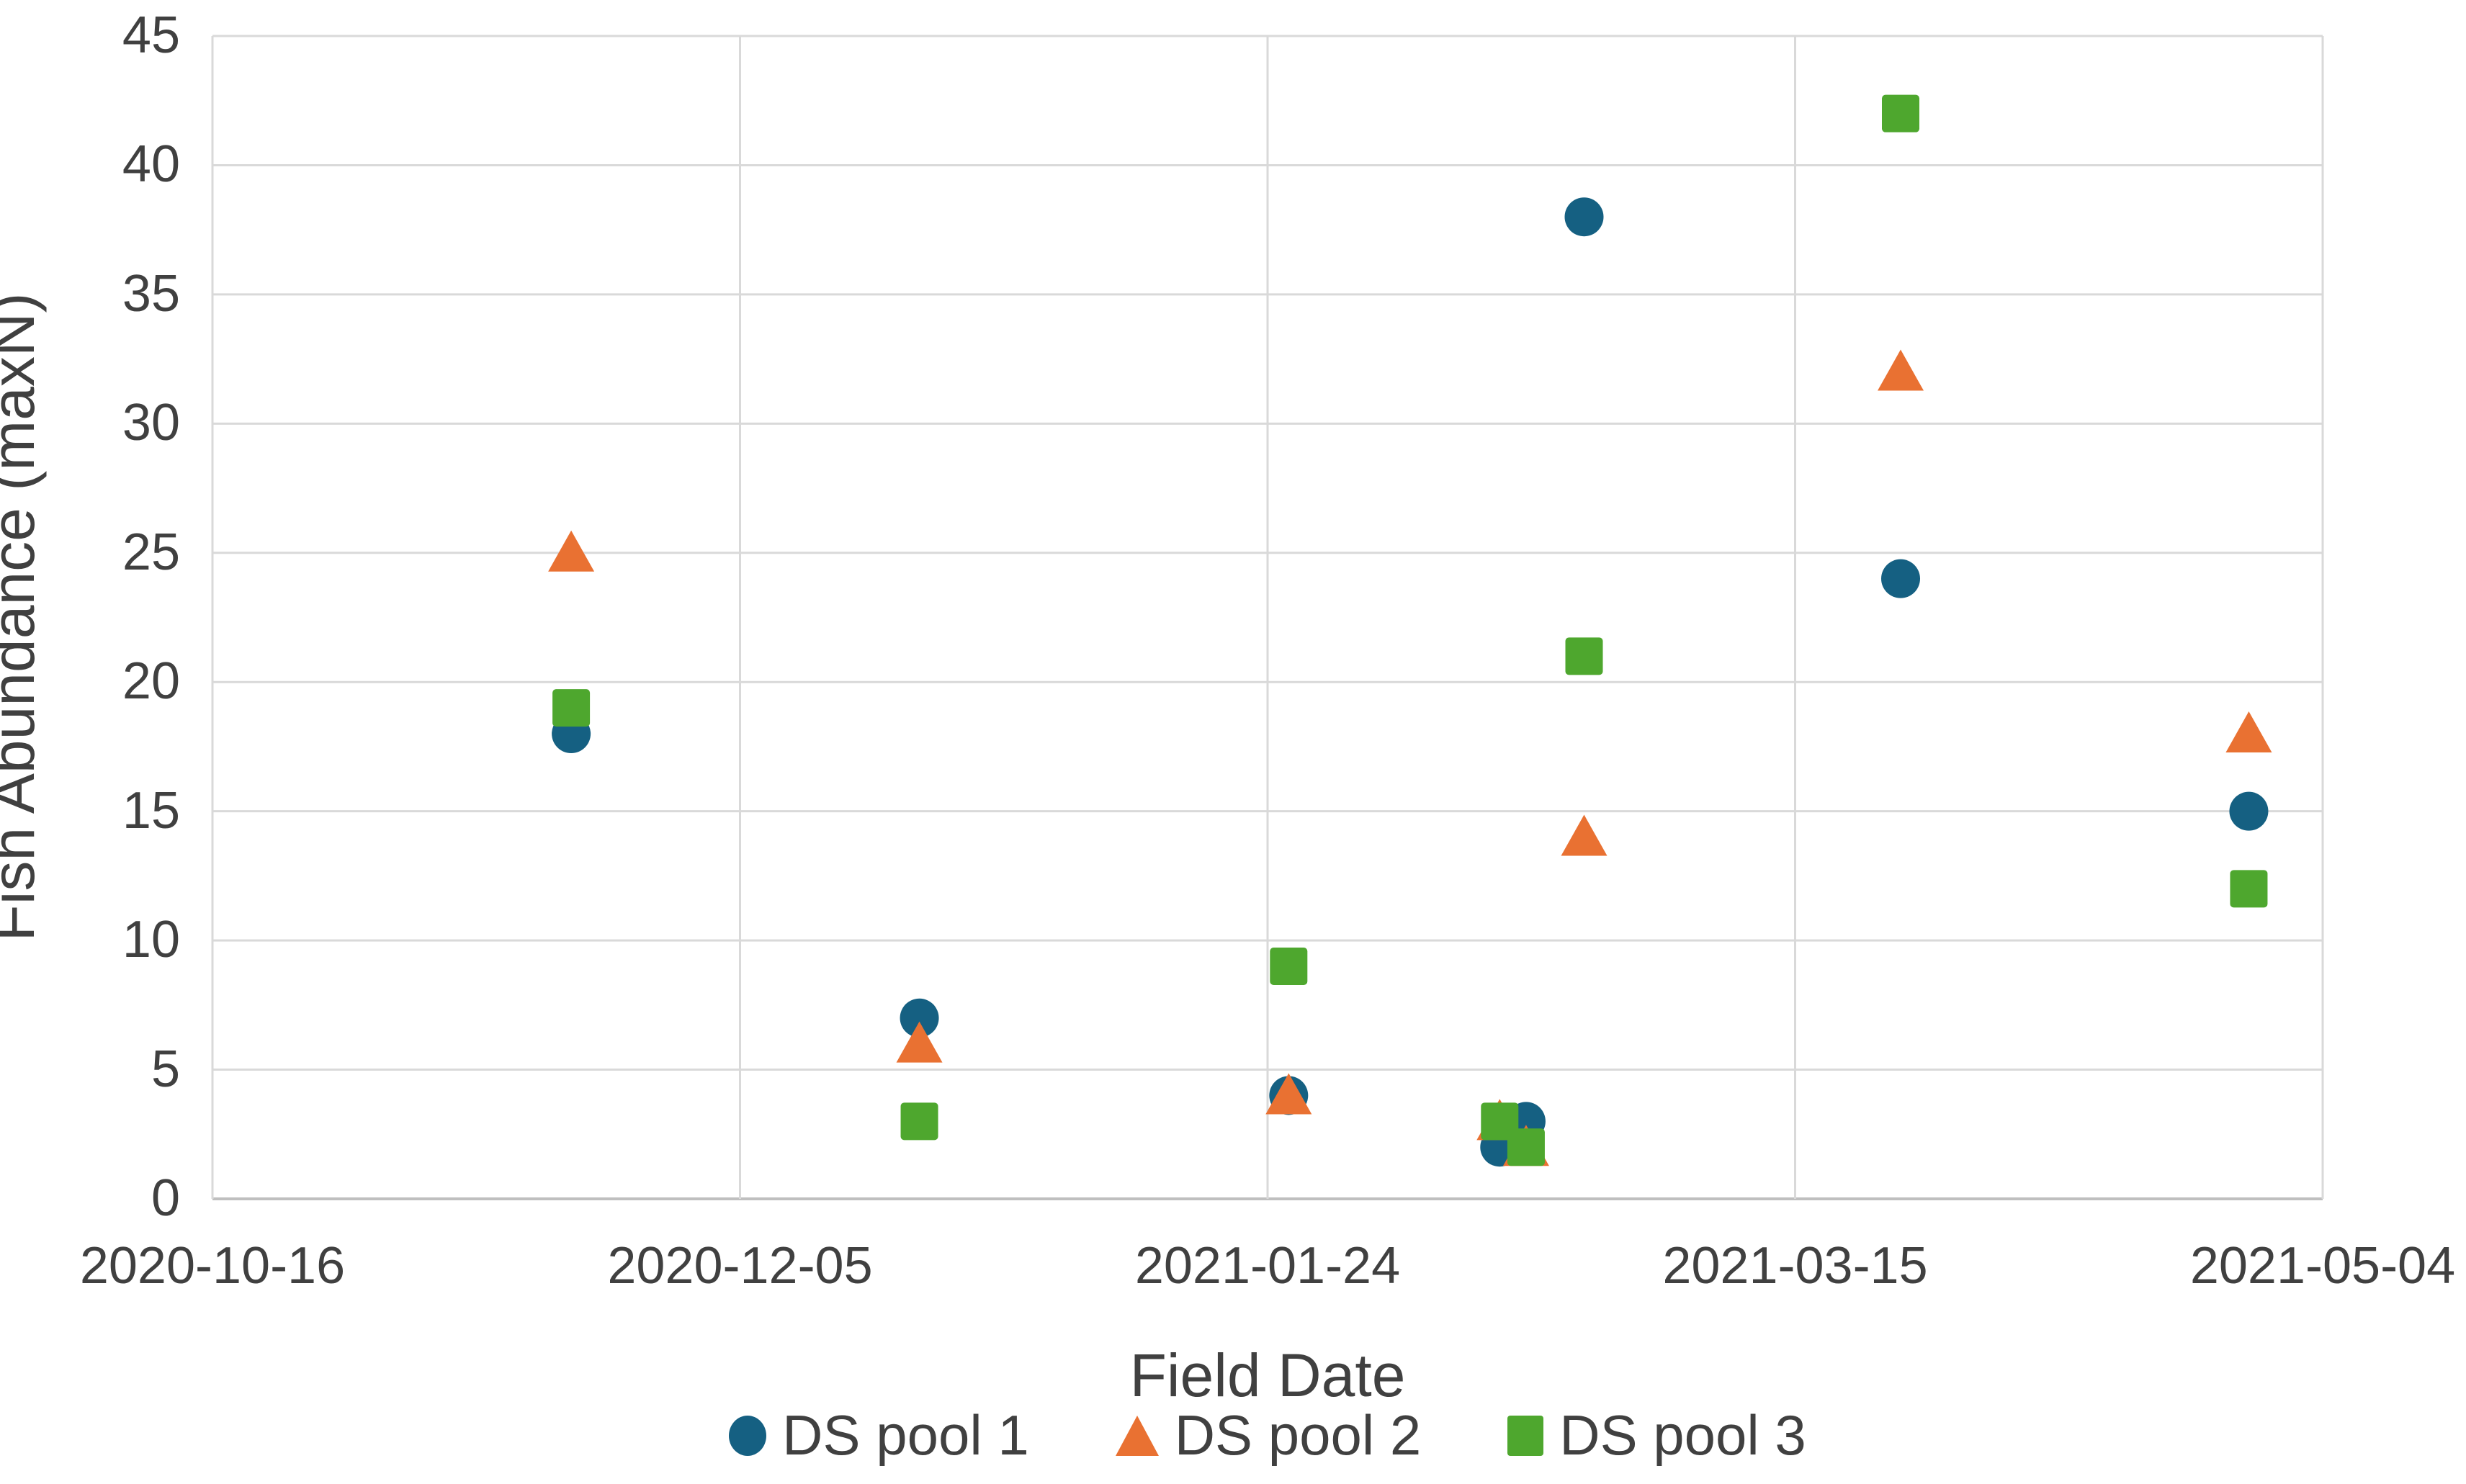  Describe the element at coordinates (1267, 1266) in the screenshot. I see `x-tick-label: 2021-01-24` at that location.